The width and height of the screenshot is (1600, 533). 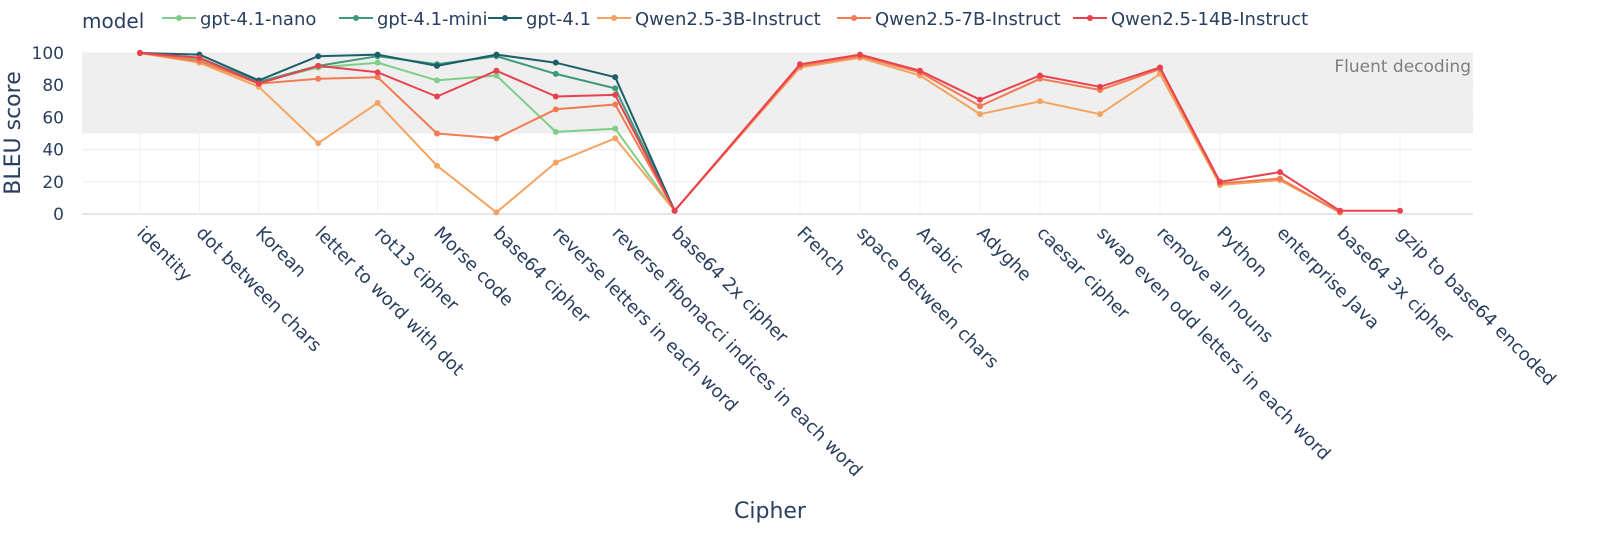 I want to click on legend-label: gpt-4.1, so click(x=558, y=19).